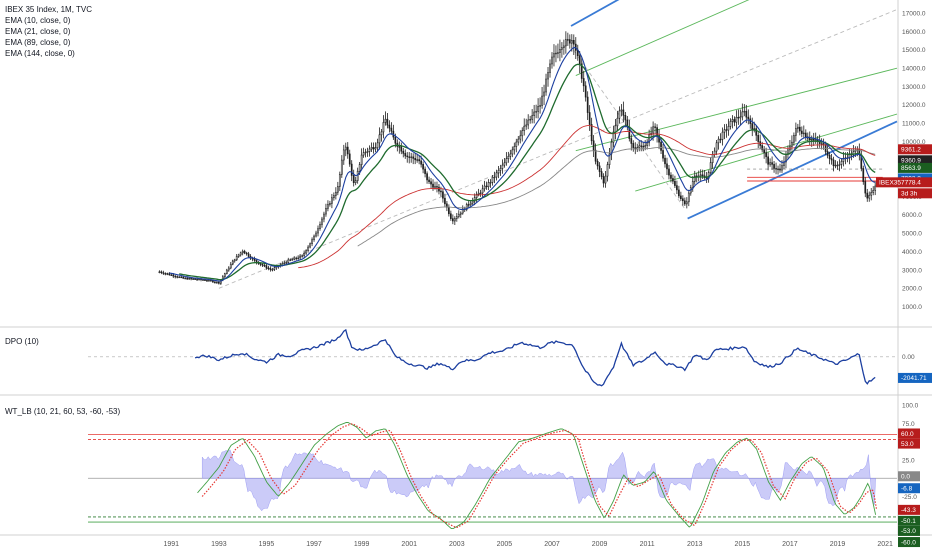  I want to click on wt-os2-badge-text: -53.0, so click(908, 531).